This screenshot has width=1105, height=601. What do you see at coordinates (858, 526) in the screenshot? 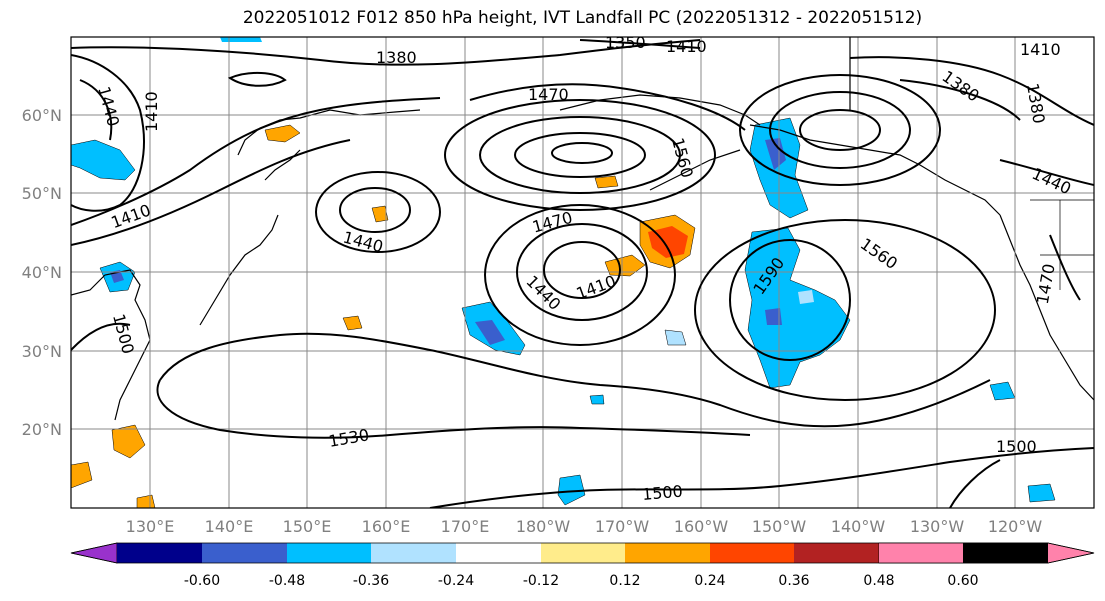
I see `lon-label: 140°W` at bounding box center [858, 526].